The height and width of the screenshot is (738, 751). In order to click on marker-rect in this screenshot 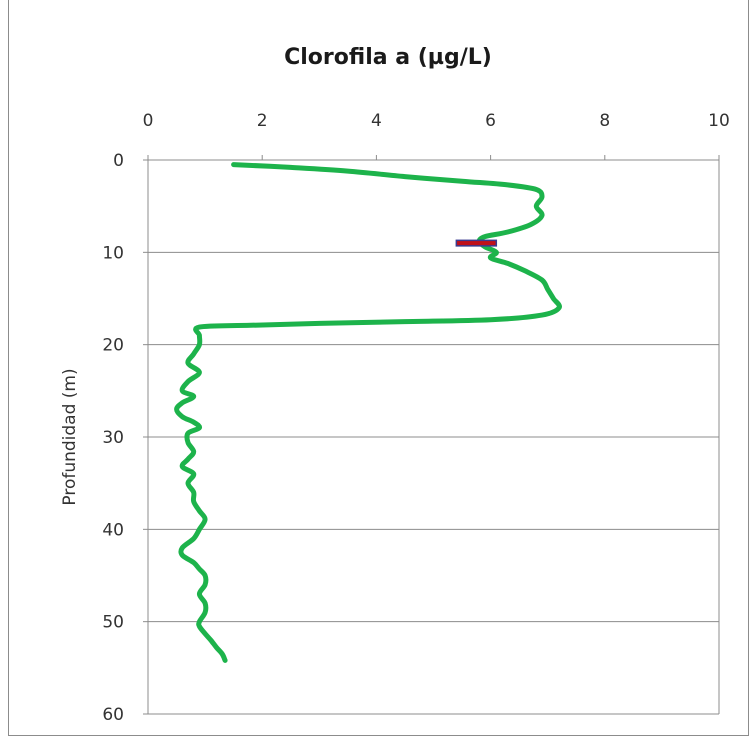, I will do `click(476, 243)`.